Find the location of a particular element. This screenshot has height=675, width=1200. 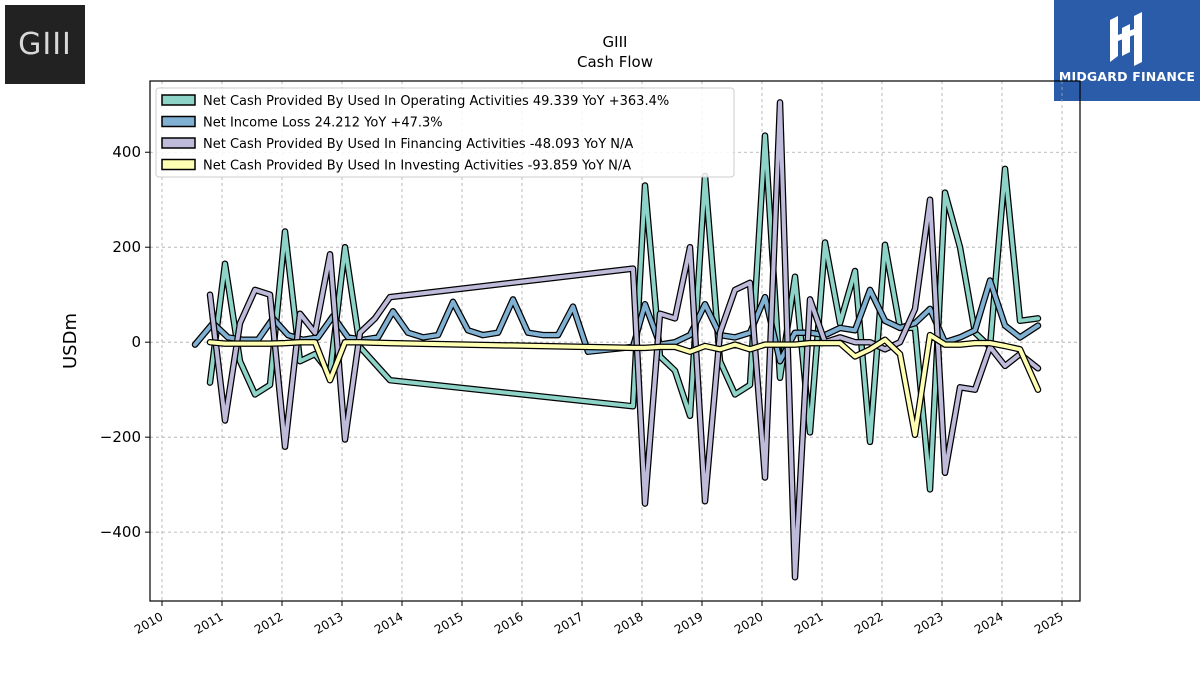

legend-box is located at coordinates (445, 132).